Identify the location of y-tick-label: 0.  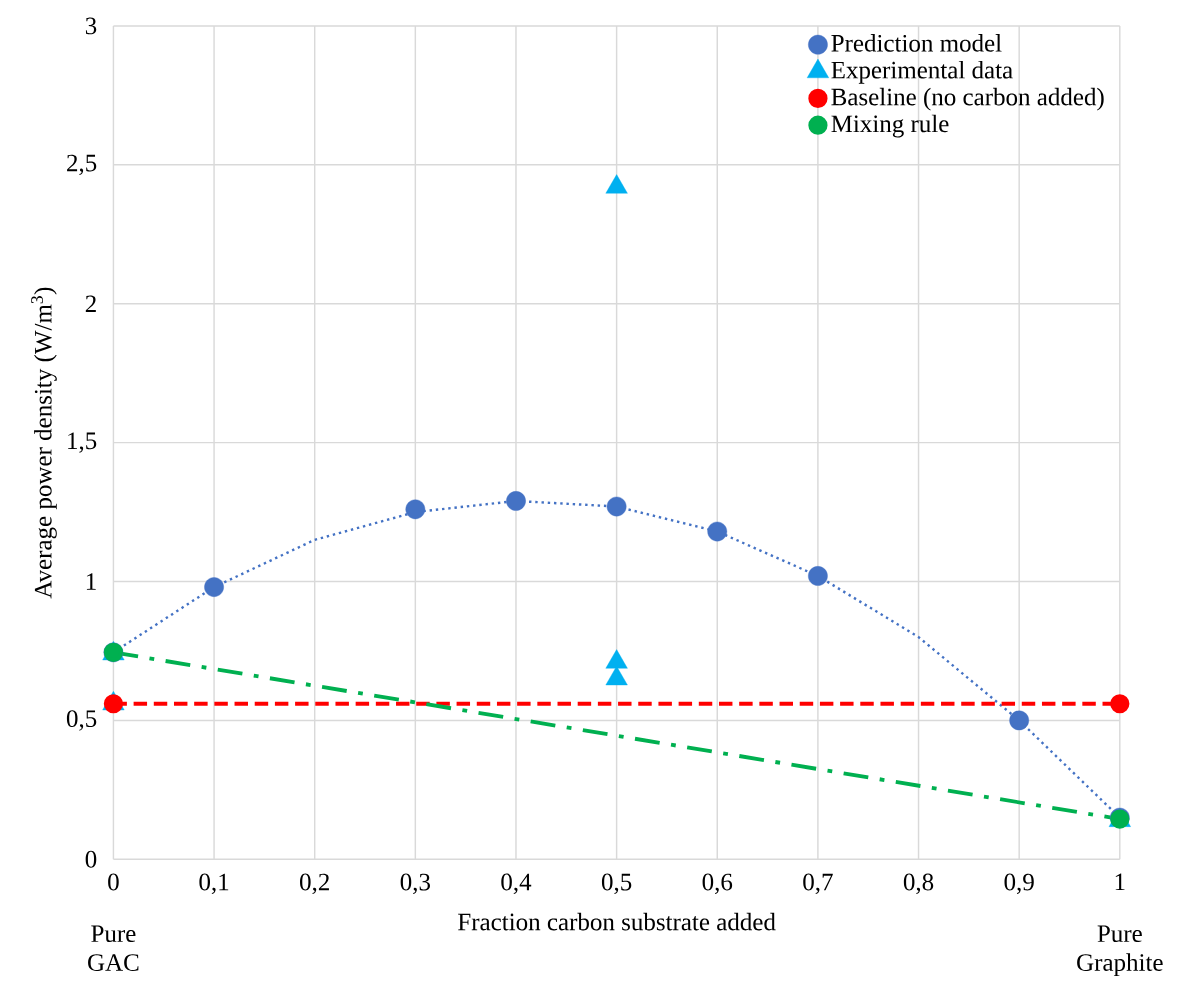
(91, 859).